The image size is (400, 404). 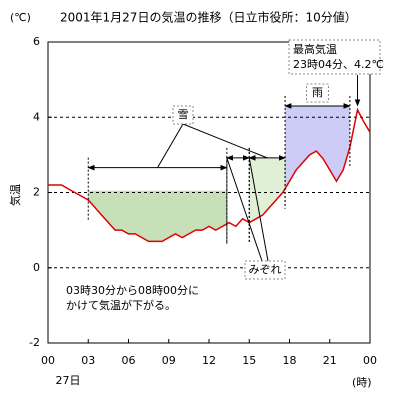 What do you see at coordinates (132, 290) in the screenshot?
I see `note-text: 03時30分から08時00分に` at bounding box center [132, 290].